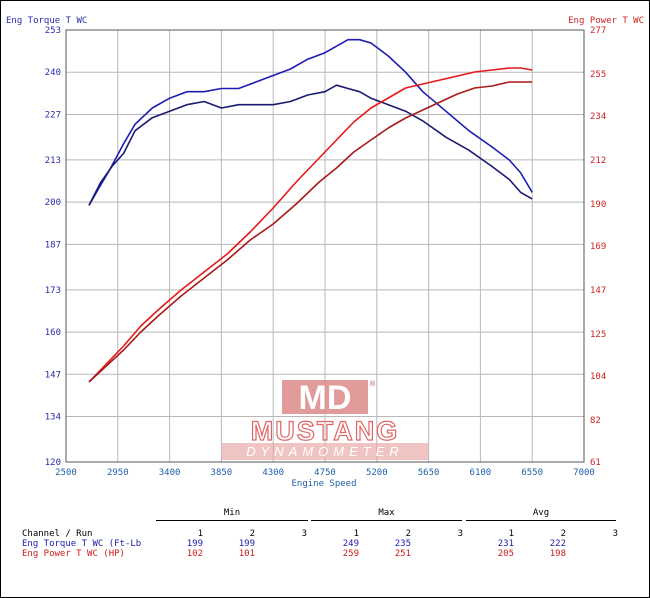  I want to click on left-y-tick-label: 187, so click(53, 245).